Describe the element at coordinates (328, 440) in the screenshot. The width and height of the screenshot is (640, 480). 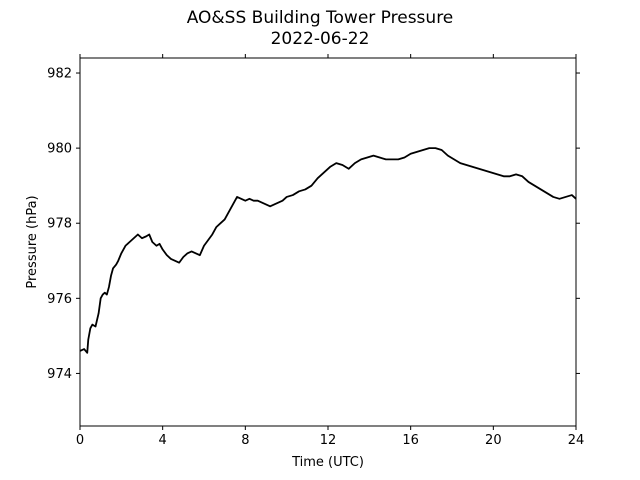
I see `x-tick-label: 12` at that location.